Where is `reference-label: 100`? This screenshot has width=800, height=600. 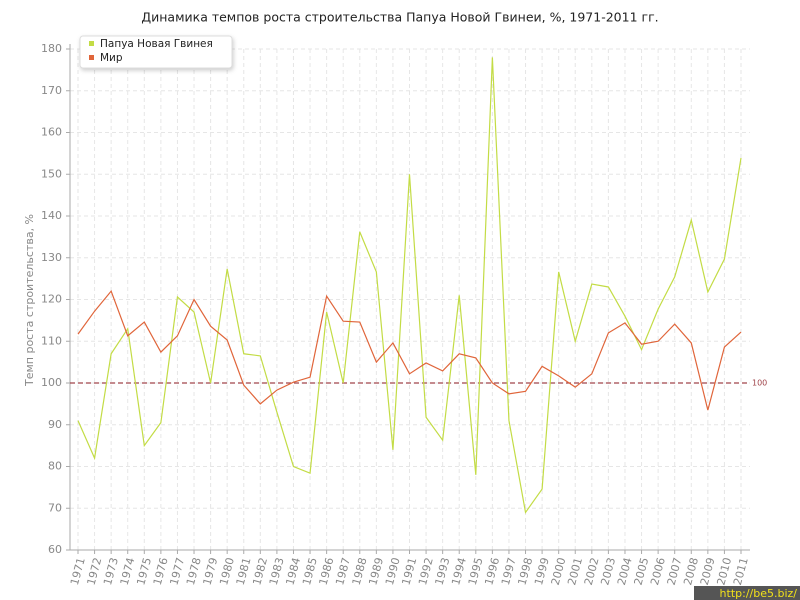 reference-label: 100 is located at coordinates (759, 383).